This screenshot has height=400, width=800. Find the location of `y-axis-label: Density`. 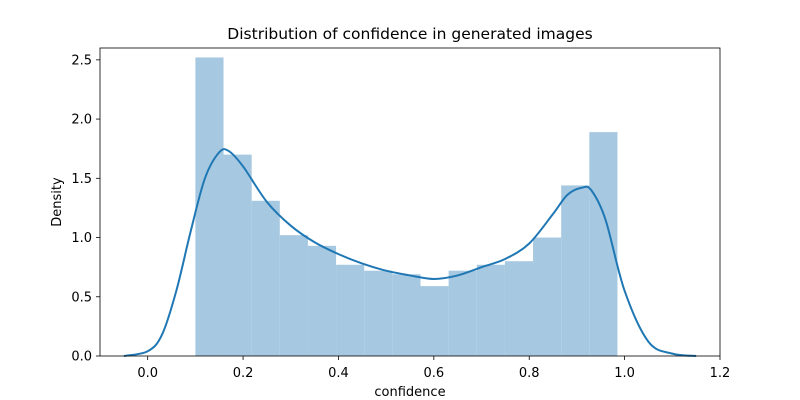

y-axis-label: Density is located at coordinates (57, 202).